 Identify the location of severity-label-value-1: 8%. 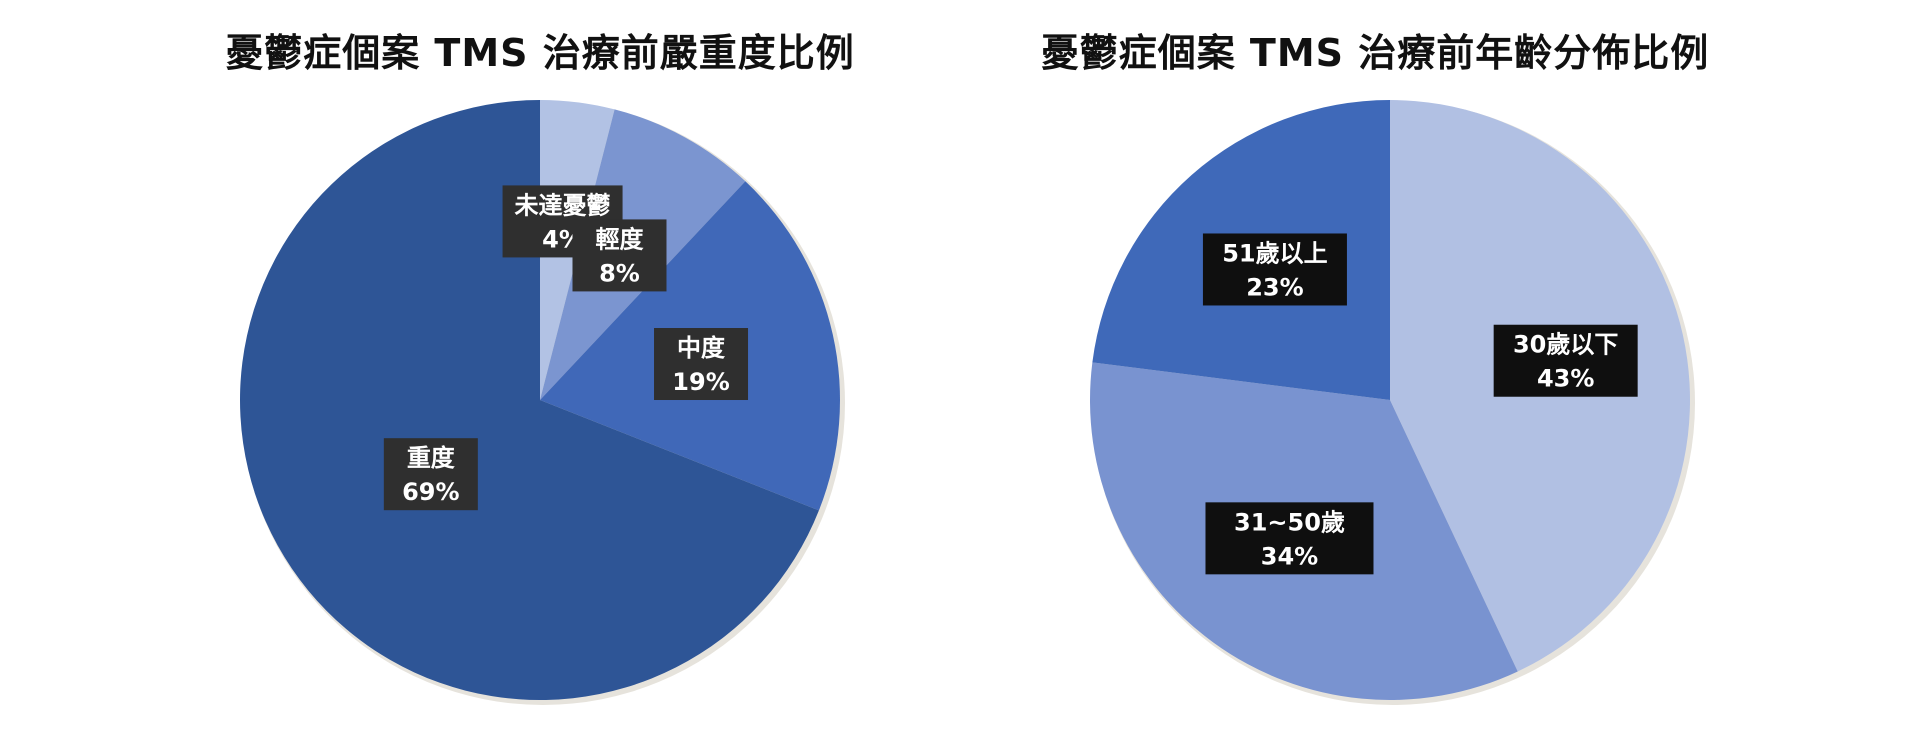
(619, 273).